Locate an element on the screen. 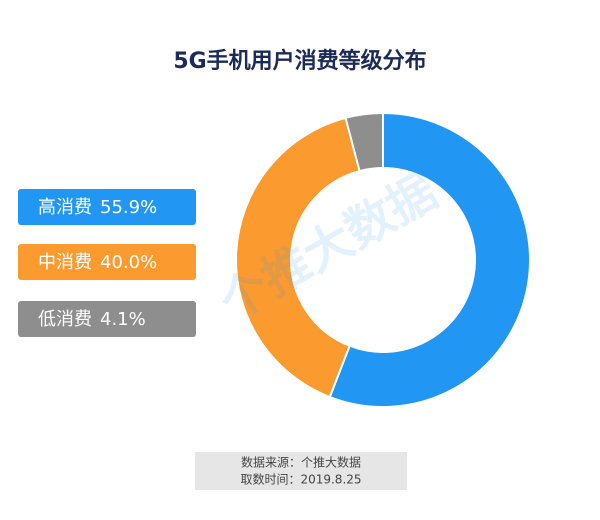 This screenshot has height=520, width=600. legend: 高消费 55.9% 中消费 40.0% 低消费 4.1% is located at coordinates (107, 263).